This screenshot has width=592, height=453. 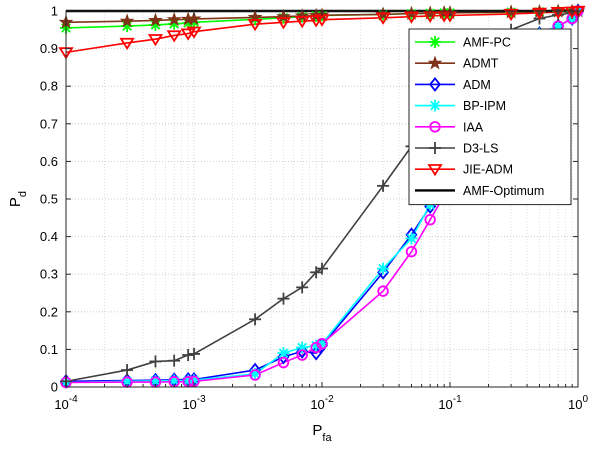 What do you see at coordinates (480, 149) in the screenshot?
I see `legend-label: D3-LS` at bounding box center [480, 149].